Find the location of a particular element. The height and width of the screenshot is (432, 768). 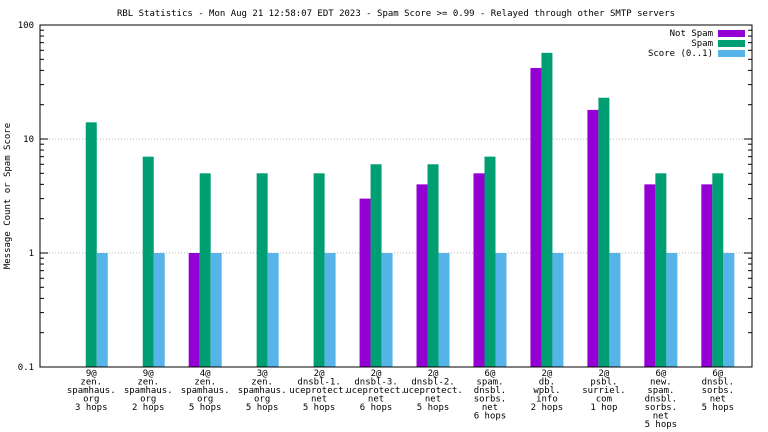

x-tick-label: 6@ spam. dnsbl. sorbs. net 6 hops is located at coordinates (490, 395).